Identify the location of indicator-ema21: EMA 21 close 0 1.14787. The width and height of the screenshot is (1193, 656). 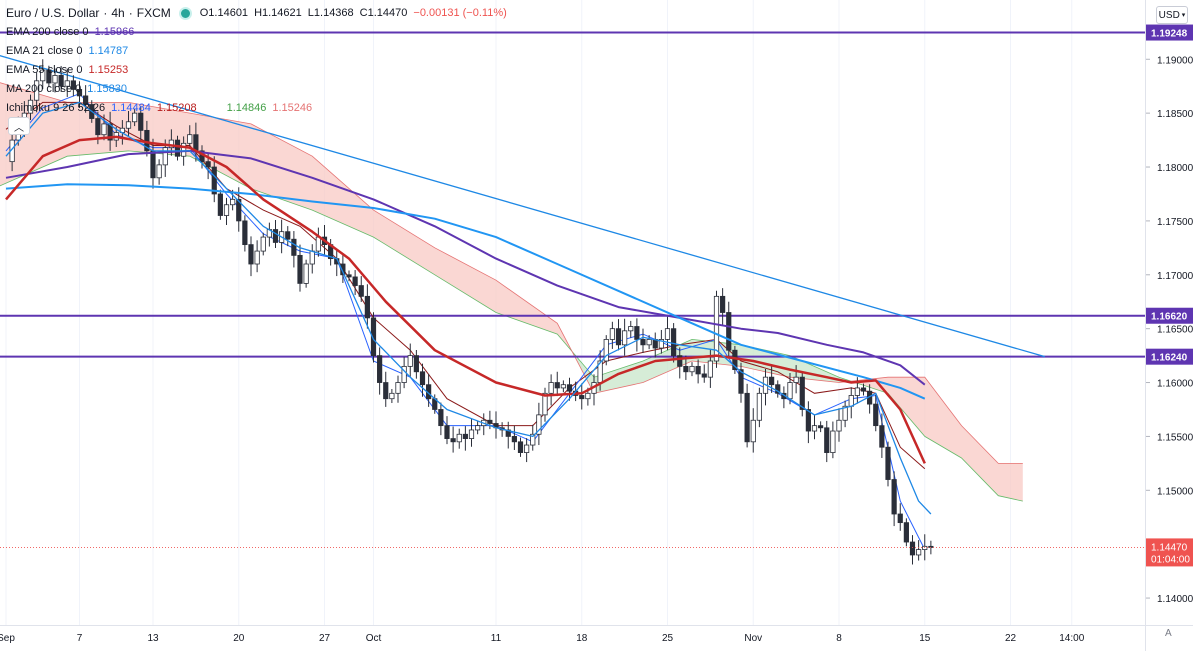
(256, 51).